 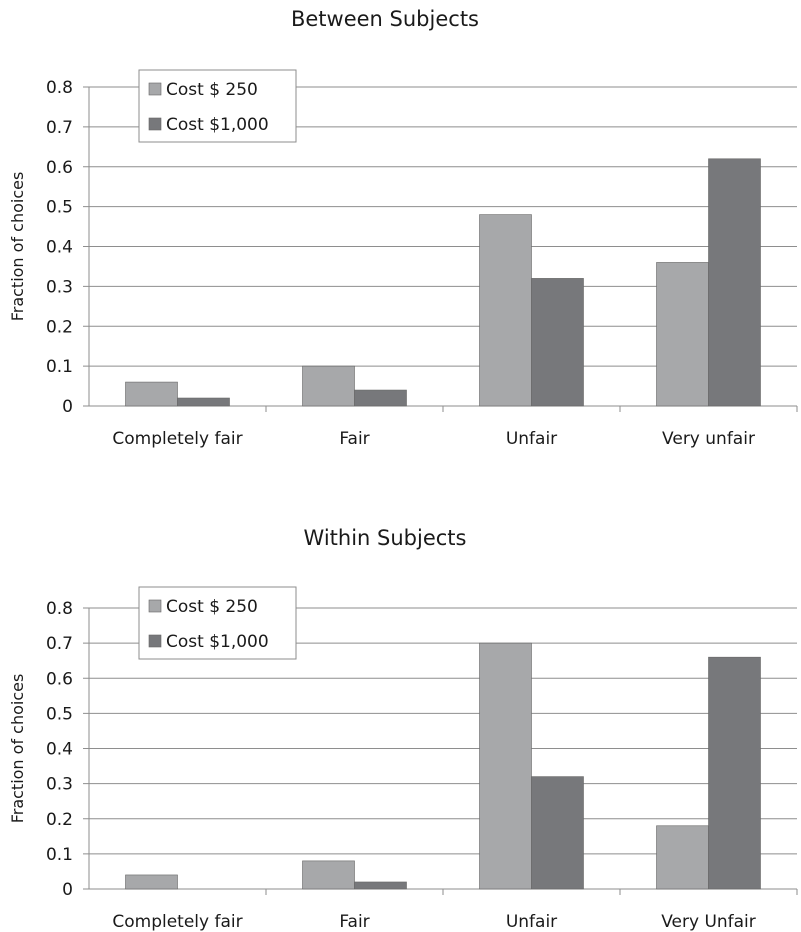 What do you see at coordinates (708, 439) in the screenshot?
I see `x-category-label: Very unfair` at bounding box center [708, 439].